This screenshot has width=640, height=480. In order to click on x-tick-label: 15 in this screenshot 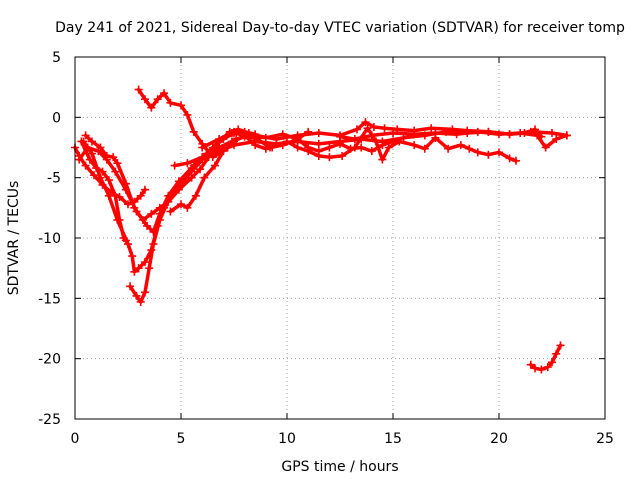, I will do `click(393, 439)`.